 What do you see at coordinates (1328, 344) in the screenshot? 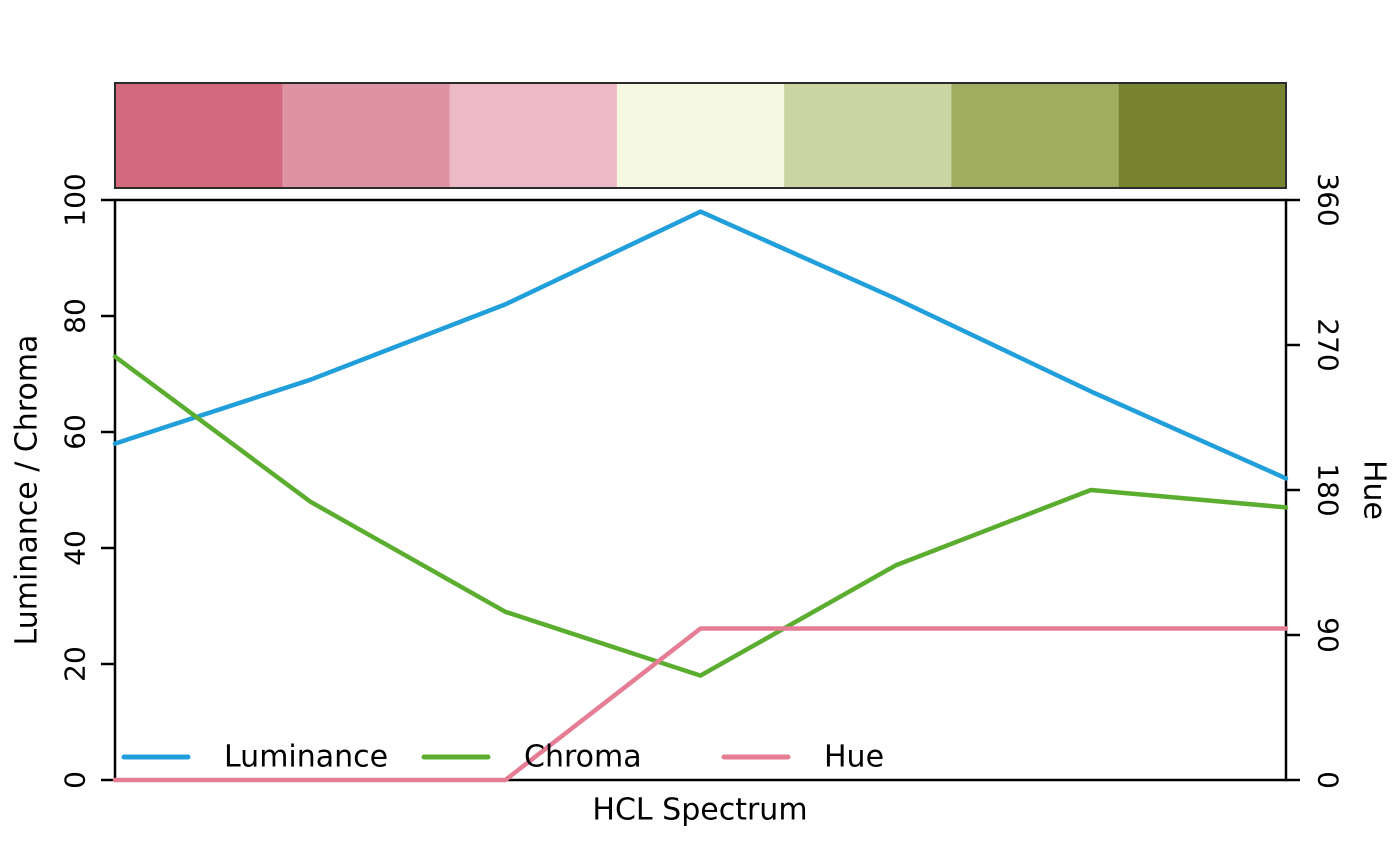
I see `y-axis-right-tick-label: 270` at bounding box center [1328, 344].